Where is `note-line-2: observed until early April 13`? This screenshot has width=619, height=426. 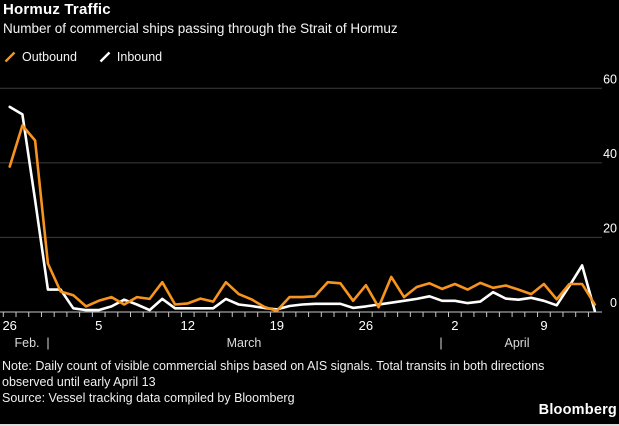
note-line-2: observed until early April 13 is located at coordinates (79, 382).